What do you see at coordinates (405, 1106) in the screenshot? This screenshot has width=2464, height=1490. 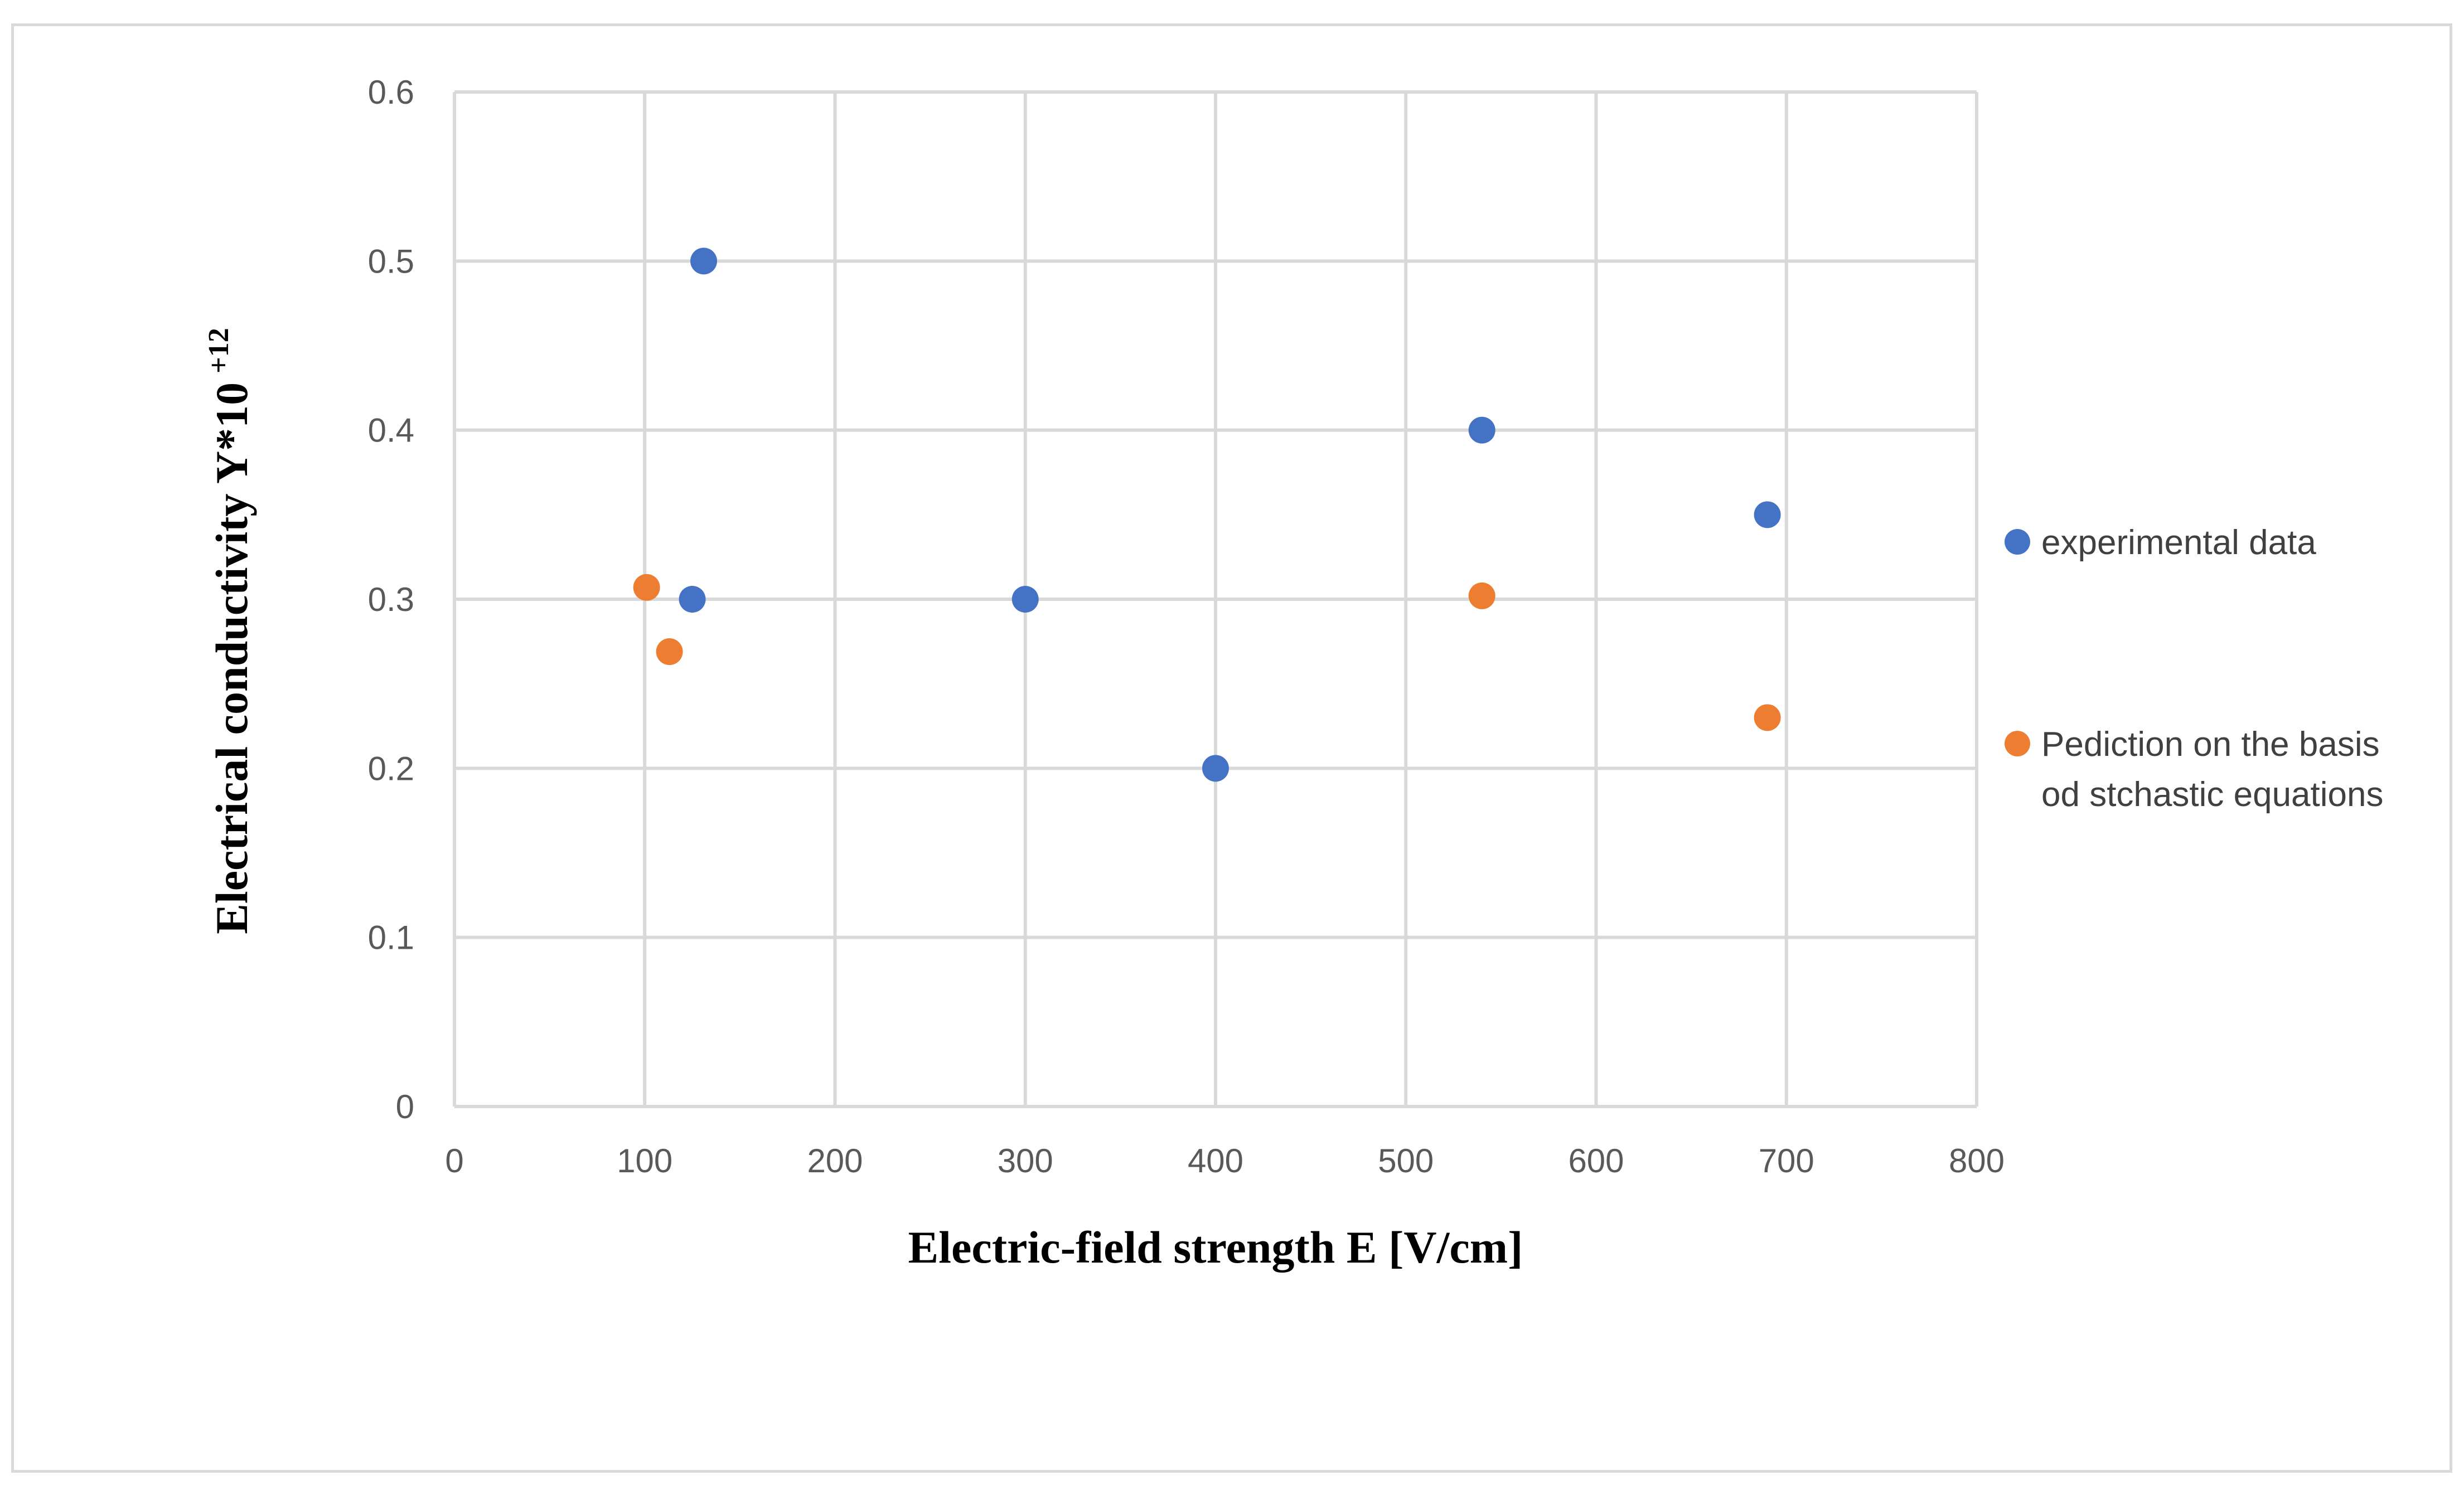 I see `y-tick-label: 0` at bounding box center [405, 1106].